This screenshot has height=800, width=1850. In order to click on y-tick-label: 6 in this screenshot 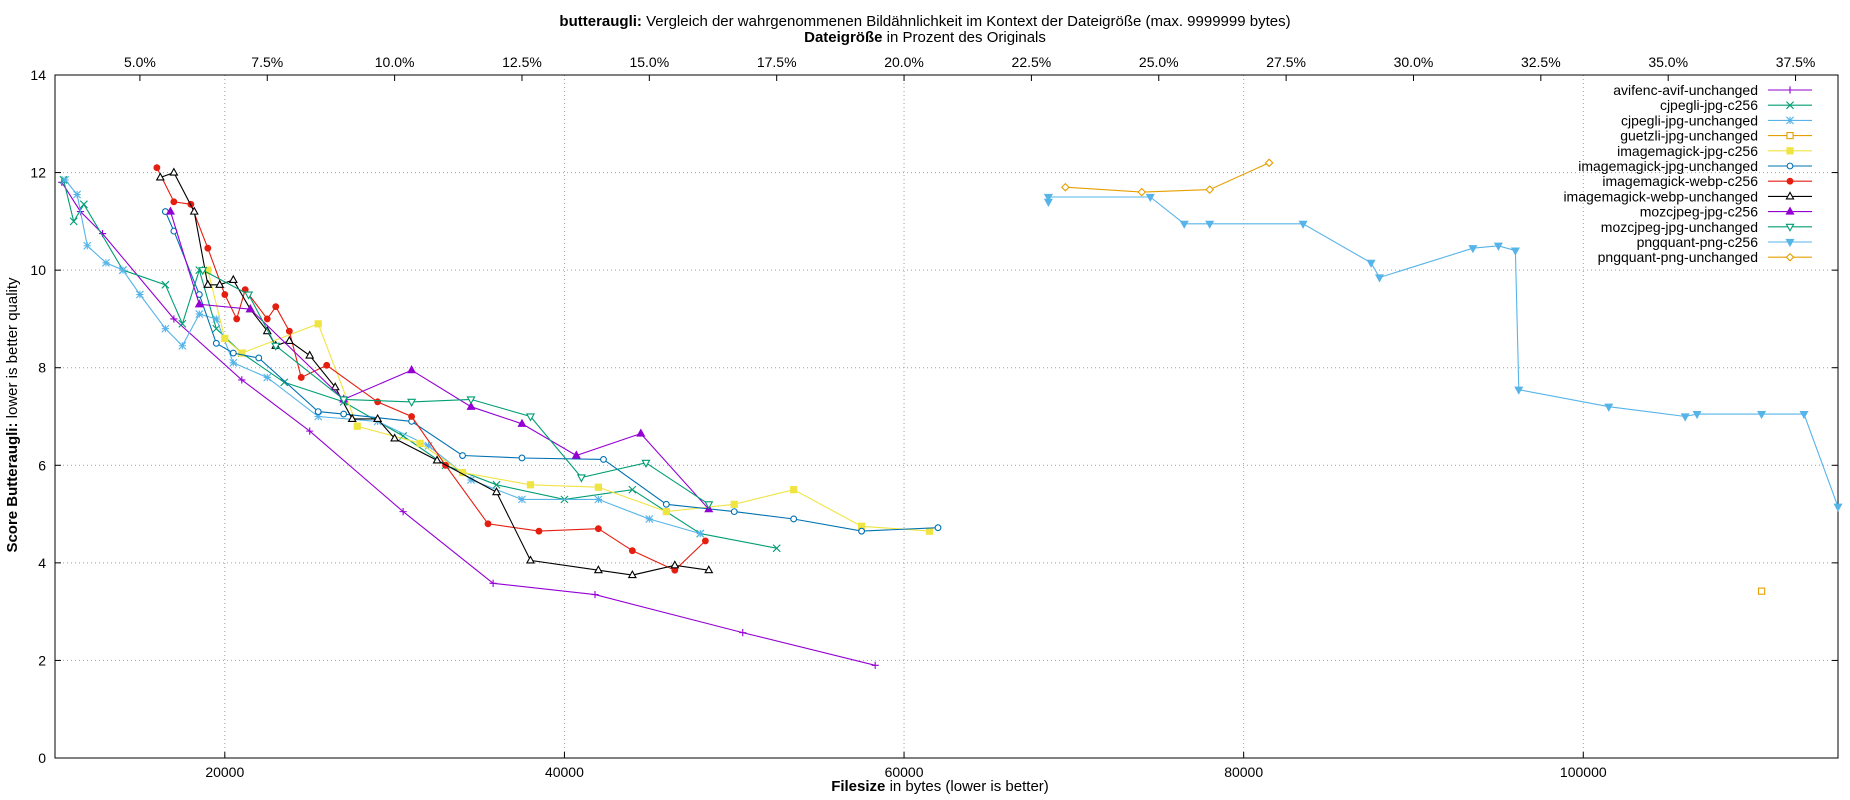, I will do `click(42, 465)`.